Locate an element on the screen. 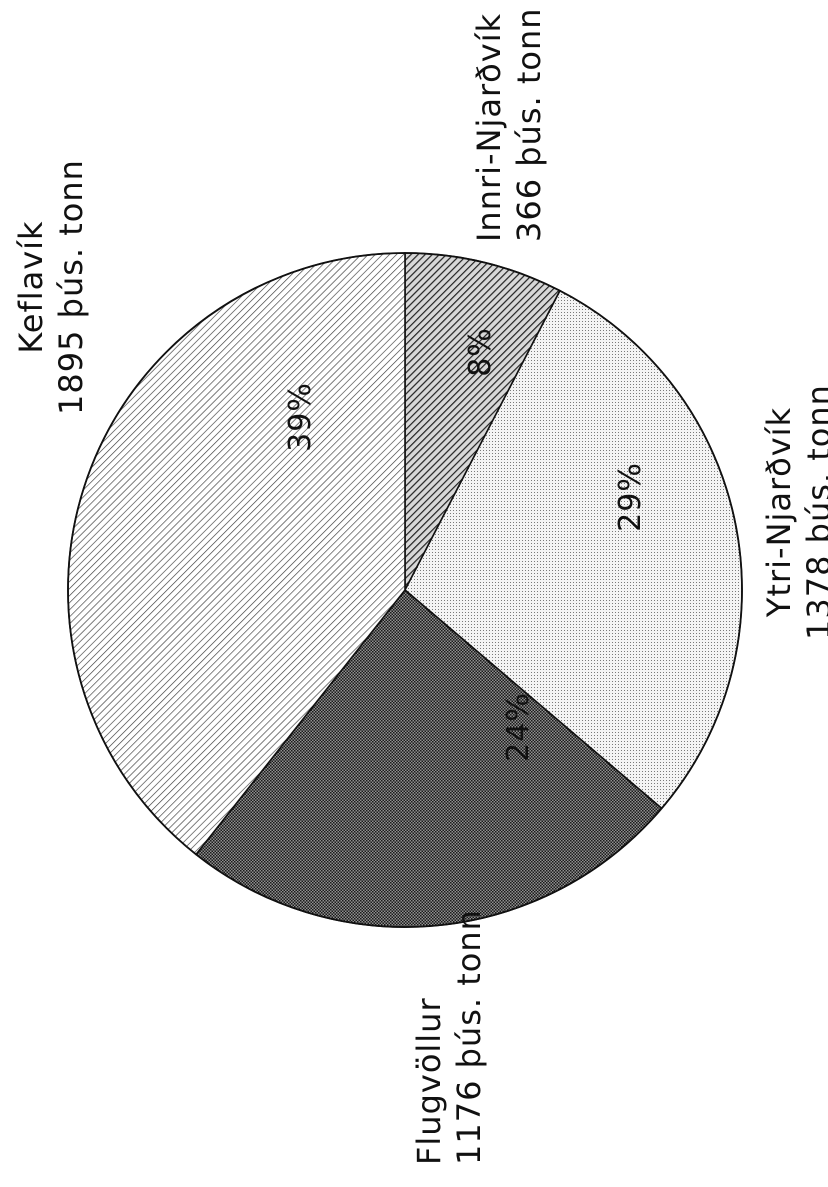  flugvollur-name-label: Flugvöllur is located at coordinates (429, 1081).